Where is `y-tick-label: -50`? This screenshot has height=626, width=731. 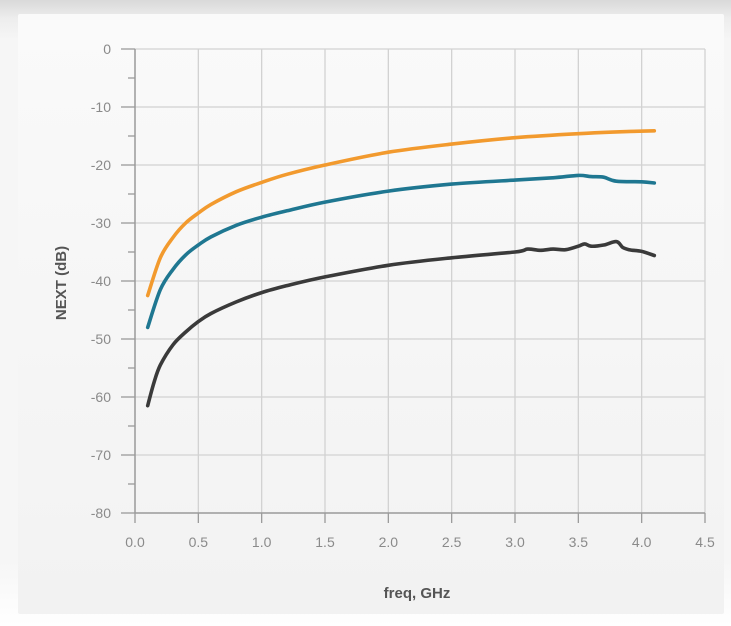 y-tick-label: -50 is located at coordinates (101, 339).